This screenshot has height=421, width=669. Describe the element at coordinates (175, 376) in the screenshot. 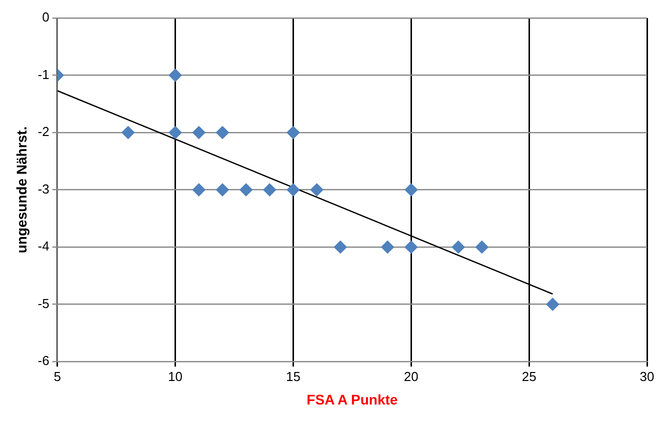

I see `x-tick-label: 10` at that location.